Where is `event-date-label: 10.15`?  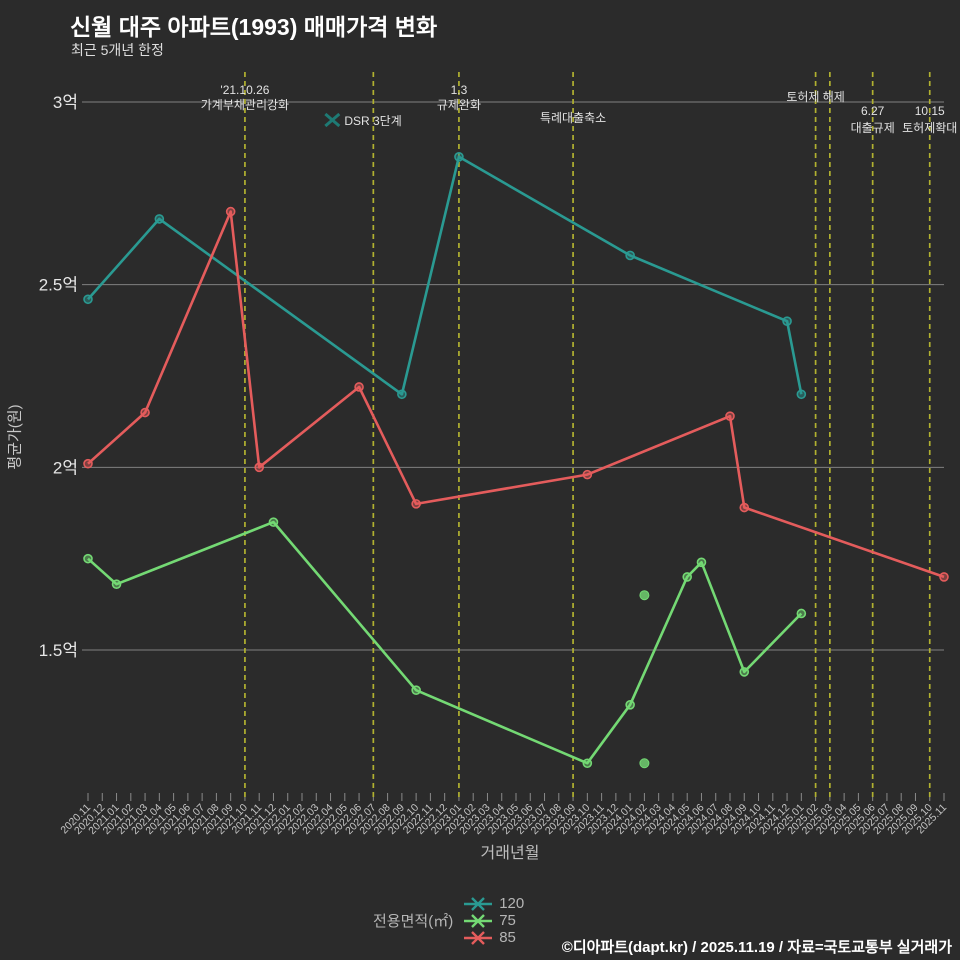 event-date-label: 10.15 is located at coordinates (930, 111).